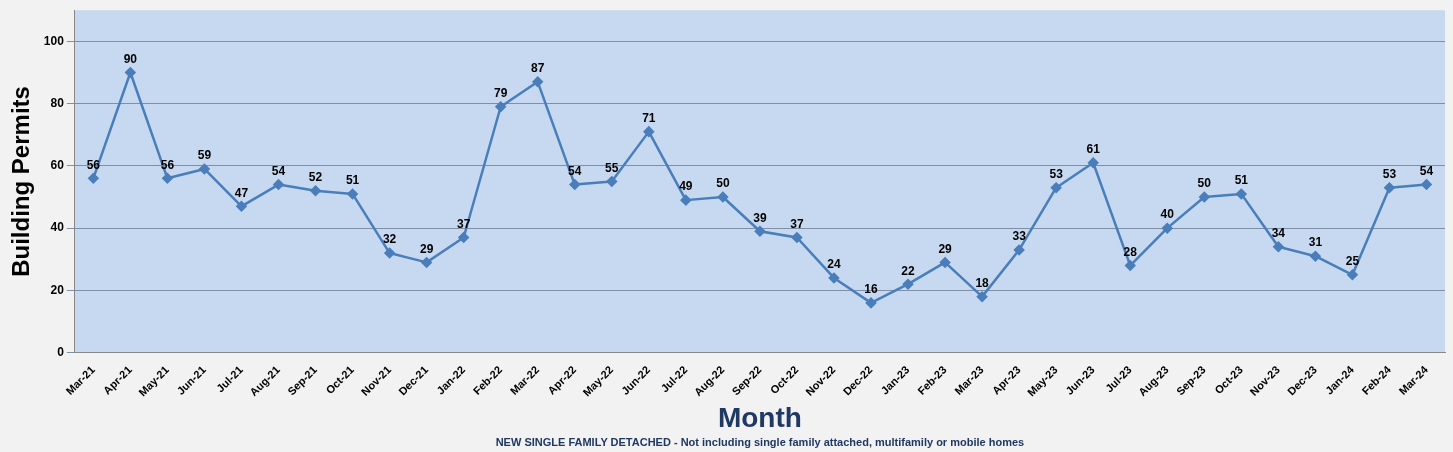 This screenshot has width=1453, height=452. I want to click on data-label: 34, so click(1278, 233).